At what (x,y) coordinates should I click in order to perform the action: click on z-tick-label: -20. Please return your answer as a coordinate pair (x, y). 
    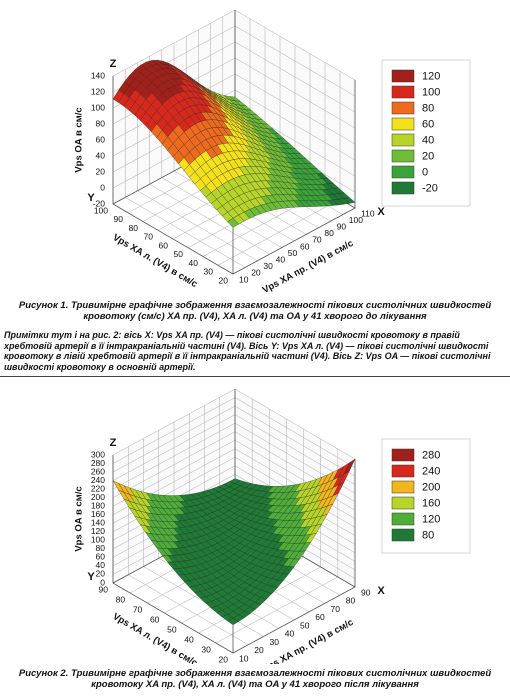
    Looking at the image, I should click on (99, 203).